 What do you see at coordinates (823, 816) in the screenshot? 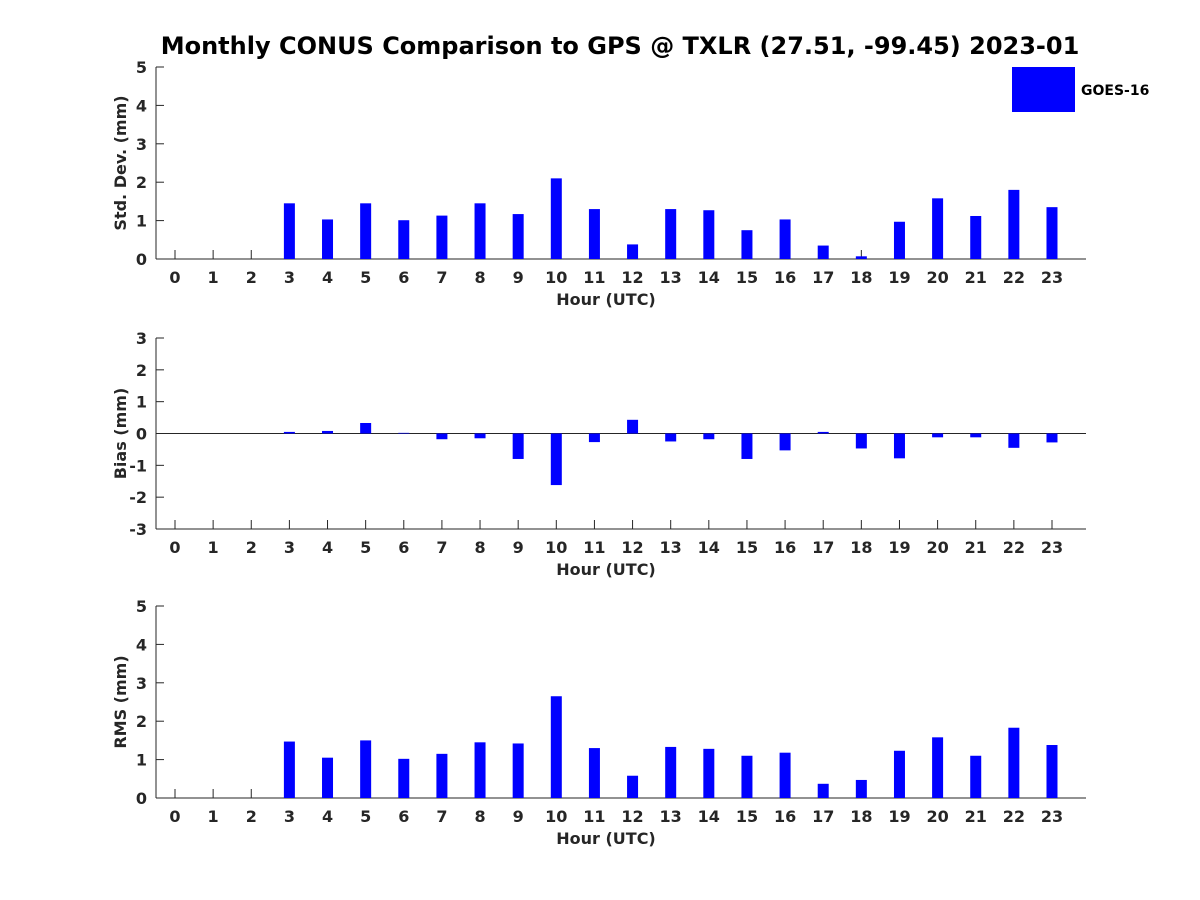
I see `x-tick-label: 17` at bounding box center [823, 816].